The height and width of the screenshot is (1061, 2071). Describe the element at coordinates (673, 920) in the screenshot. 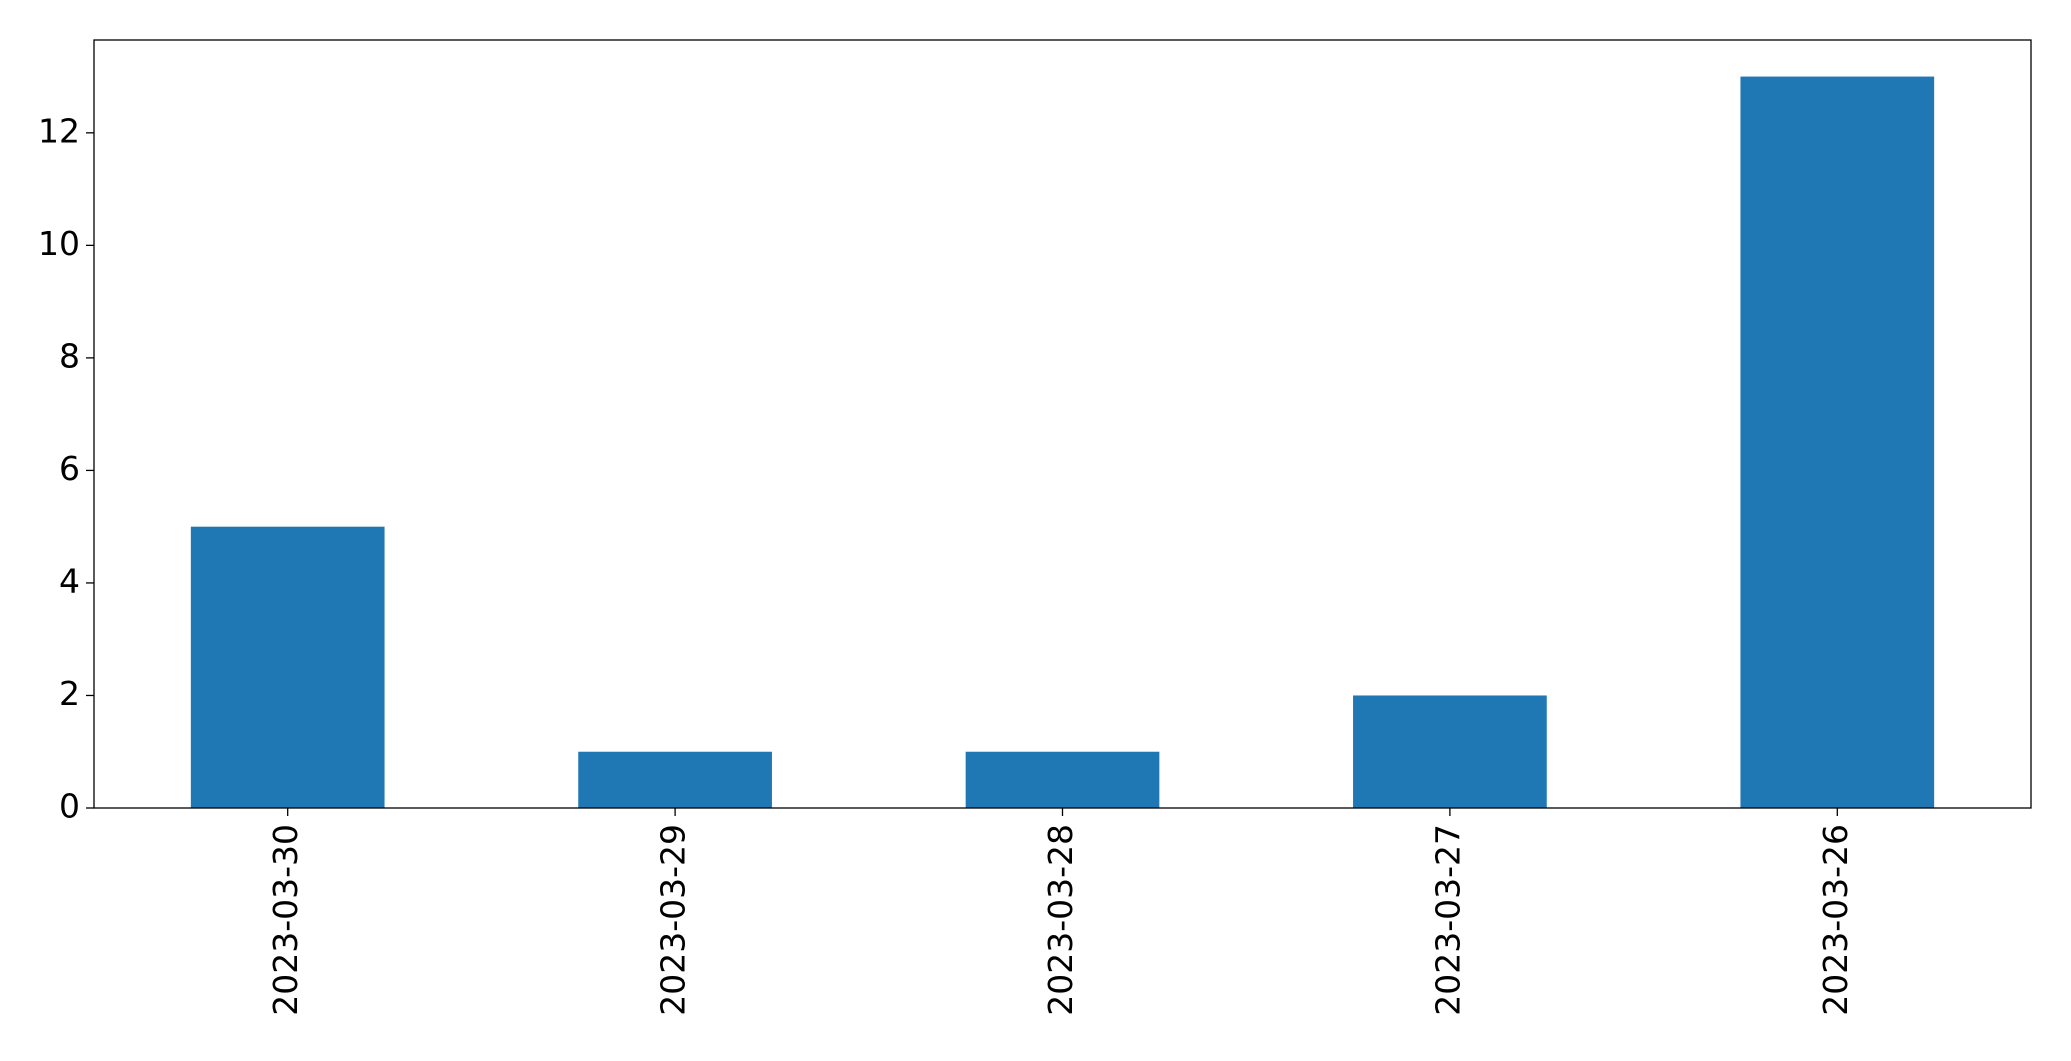

I see `x-tick-label: 2023-03-29` at that location.